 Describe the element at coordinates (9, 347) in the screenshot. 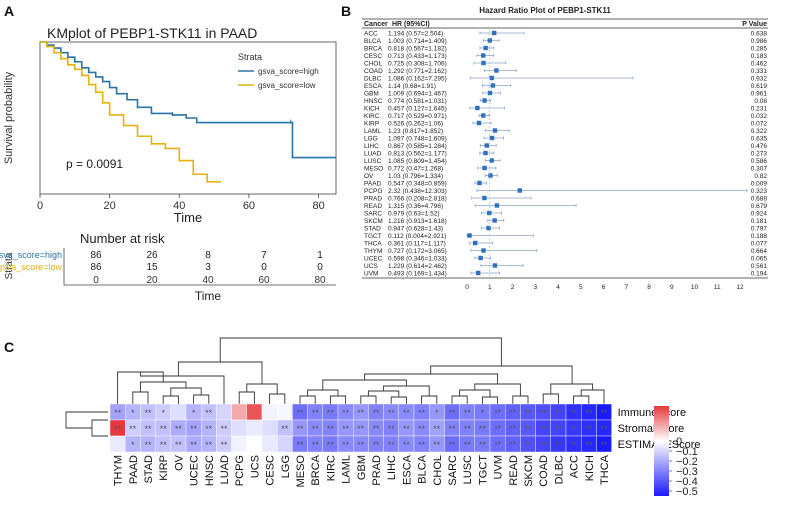

I see `panel-label-c: C` at that location.